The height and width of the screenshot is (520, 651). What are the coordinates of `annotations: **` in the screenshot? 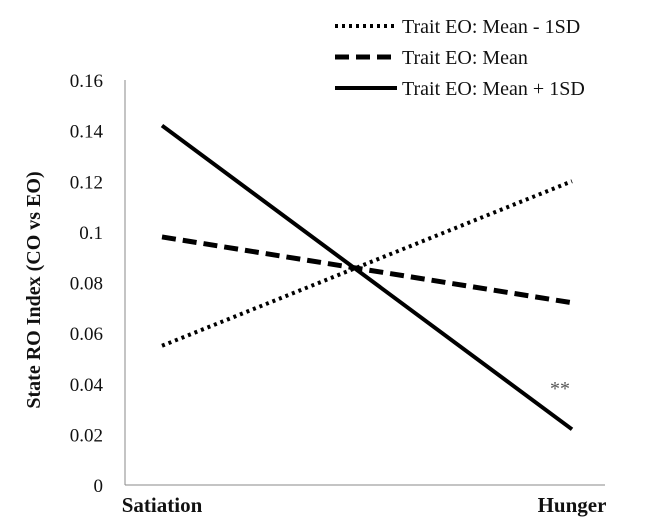 It's located at (560, 389).